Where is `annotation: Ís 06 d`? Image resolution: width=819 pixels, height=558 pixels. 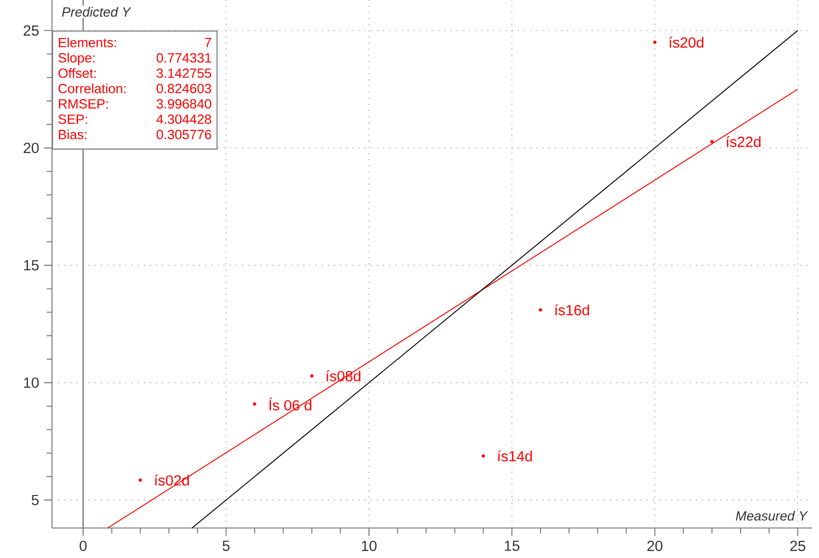 annotation: Ís 06 d is located at coordinates (290, 404).